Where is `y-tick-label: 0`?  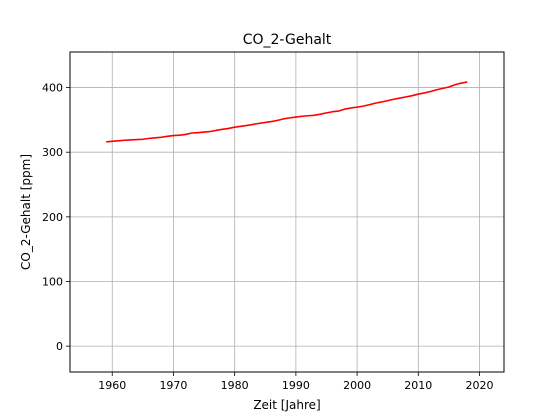
y-tick-label: 0 is located at coordinates (59, 346).